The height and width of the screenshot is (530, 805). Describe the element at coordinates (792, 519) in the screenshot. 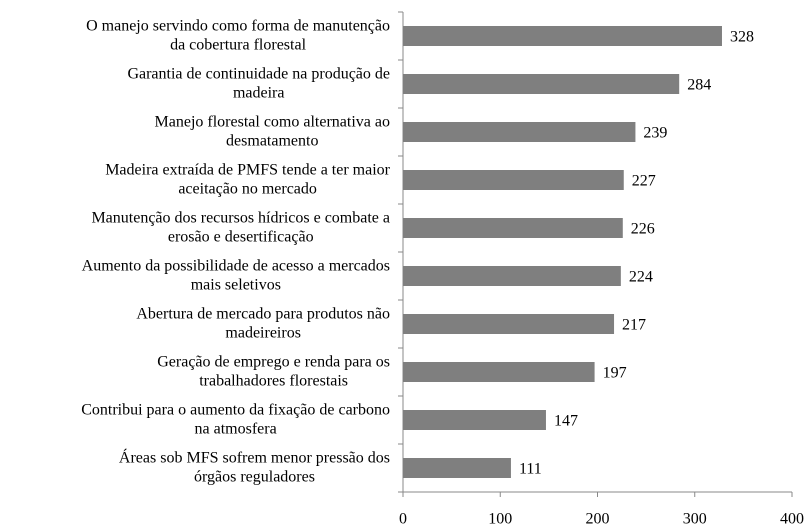

I see `x-tick-label: 400` at that location.